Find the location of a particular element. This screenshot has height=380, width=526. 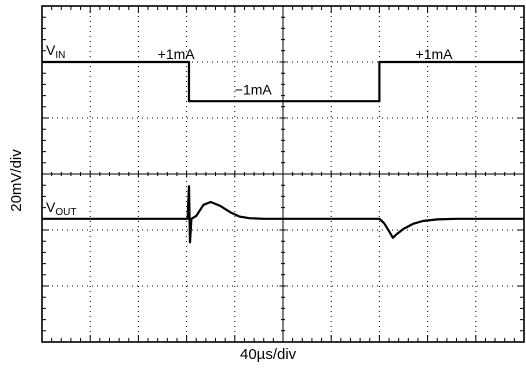

series-trace-vin is located at coordinates (283, 81).